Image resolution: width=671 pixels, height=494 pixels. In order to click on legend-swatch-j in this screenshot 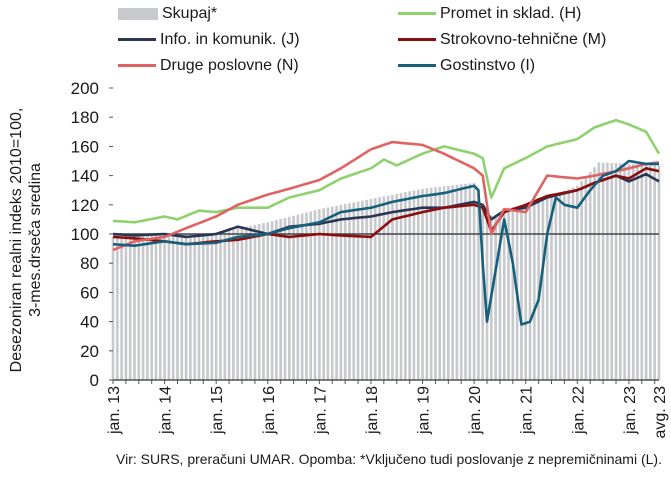, I will do `click(137, 40)`.